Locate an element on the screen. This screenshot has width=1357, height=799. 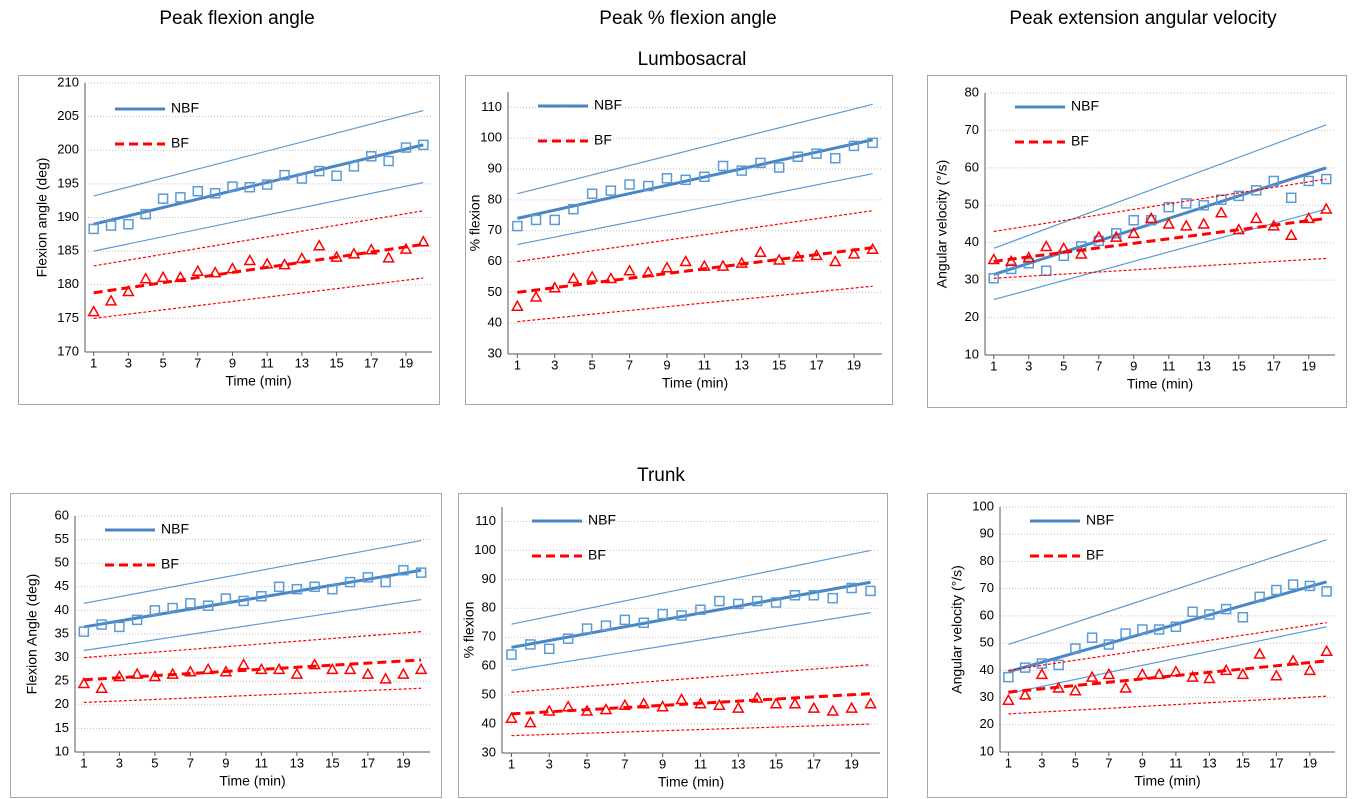
x-tick-label: 3 is located at coordinates (554, 364).